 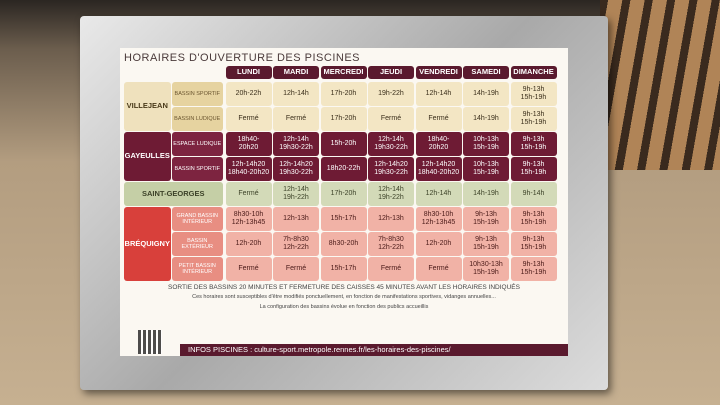 What do you see at coordinates (197, 144) in the screenshot?
I see `basin-name: ESPACE LUDIQUE` at bounding box center [197, 144].